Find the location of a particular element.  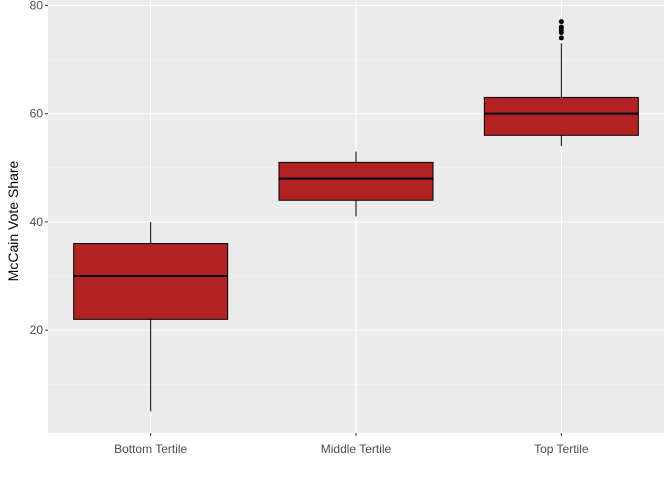

y-tick-label: 60 is located at coordinates (37, 114).